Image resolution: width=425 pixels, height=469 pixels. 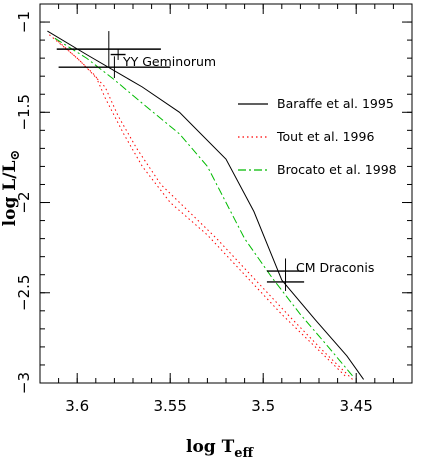 I want to click on x-tick-label: 3.5, so click(x=263, y=406).